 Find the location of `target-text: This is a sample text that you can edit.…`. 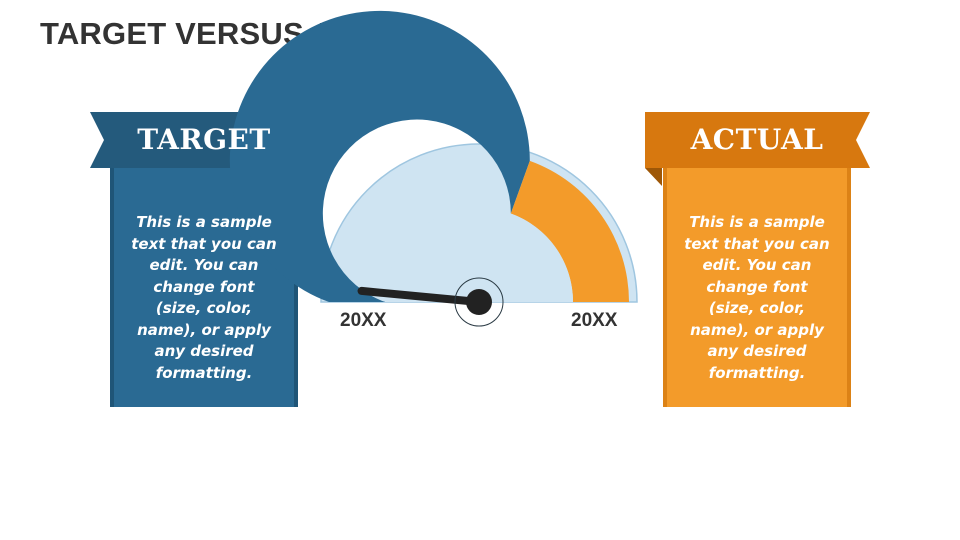

target-text: This is a sample text that you can edit.… is located at coordinates (204, 297).